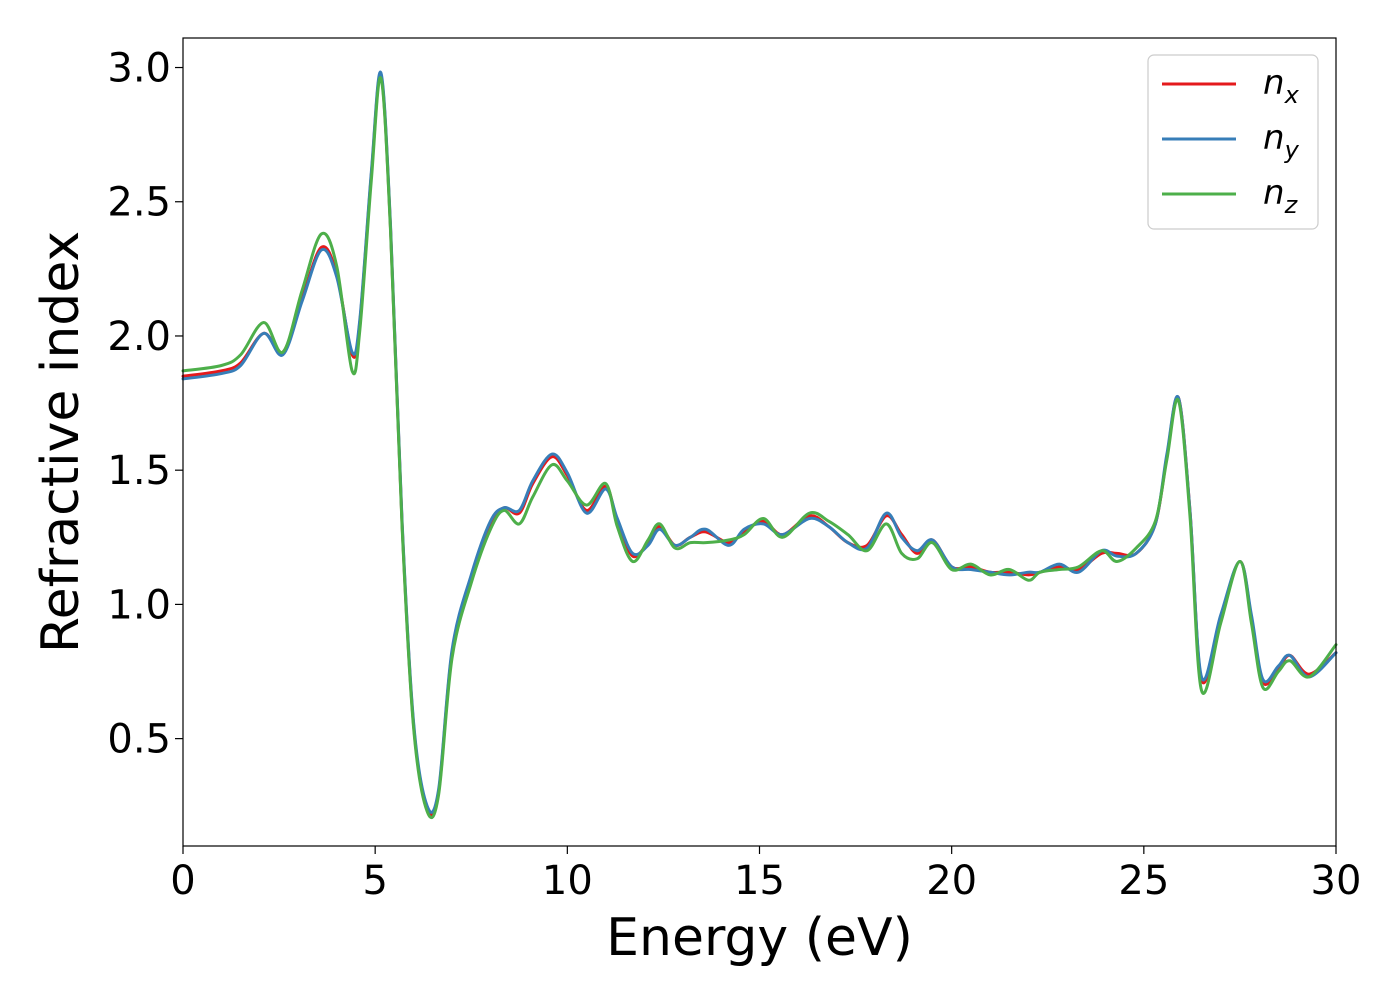 The image size is (1400, 1000). I want to click on legend-label-ny: ny, so click(1281, 141).